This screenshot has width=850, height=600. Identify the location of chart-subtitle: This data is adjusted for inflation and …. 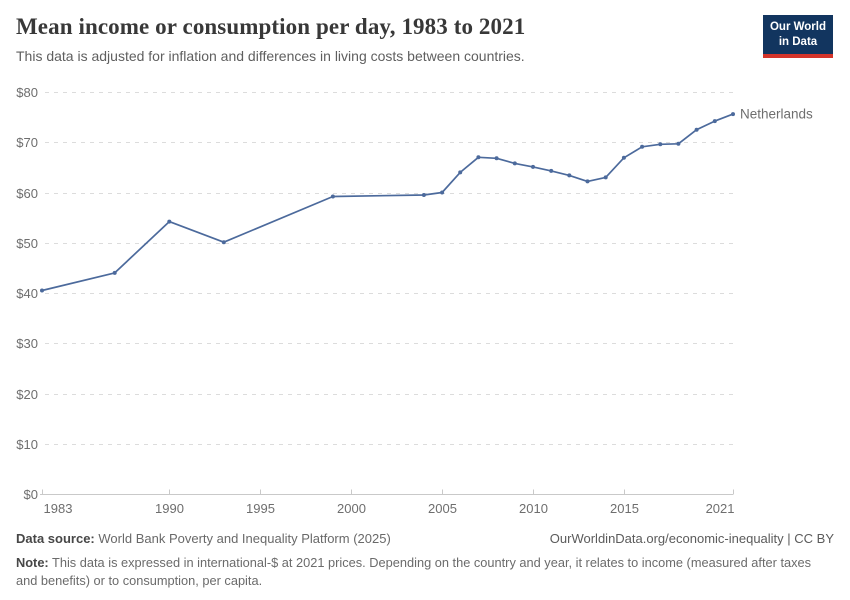
(270, 56).